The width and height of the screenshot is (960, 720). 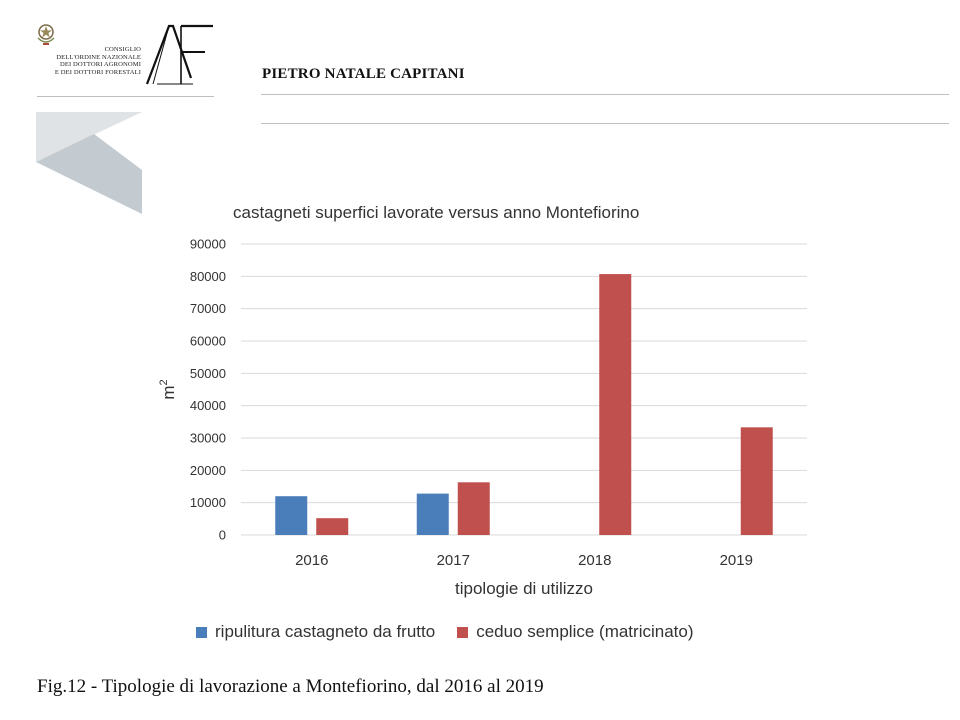 I want to click on bar-series2-2017, so click(x=473, y=508).